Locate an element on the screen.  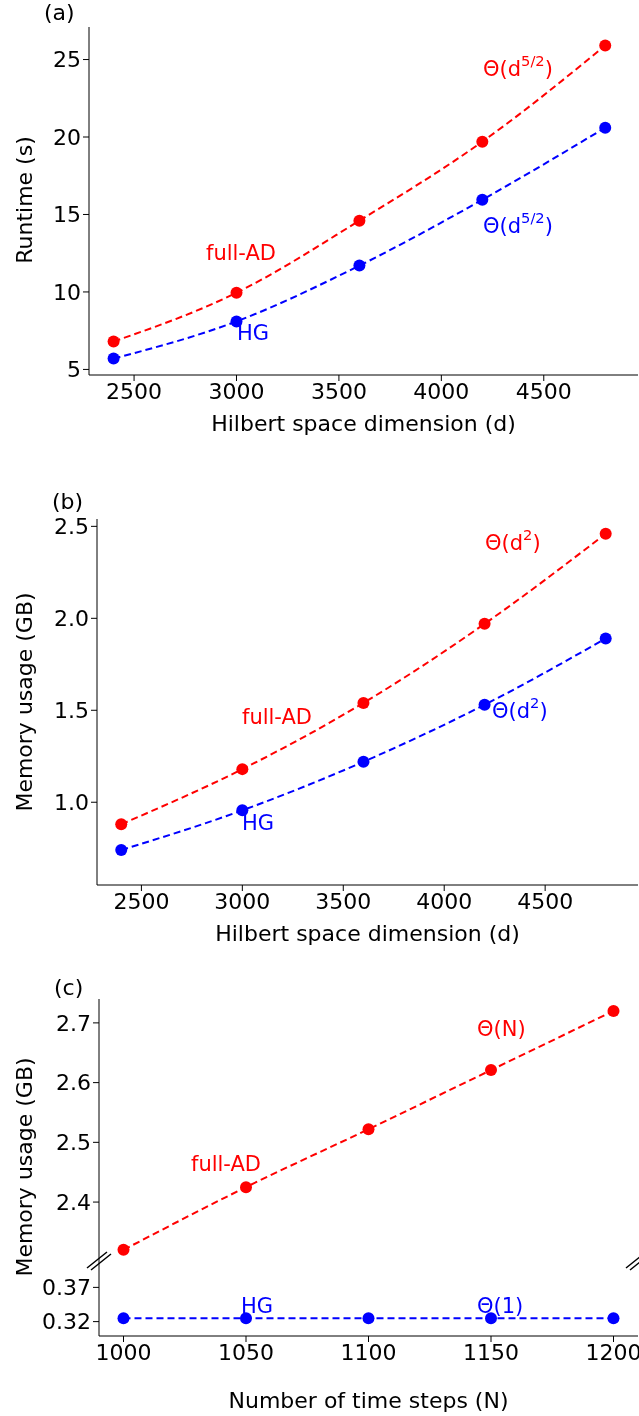
y-tick-label: 10 is located at coordinates (67, 292).